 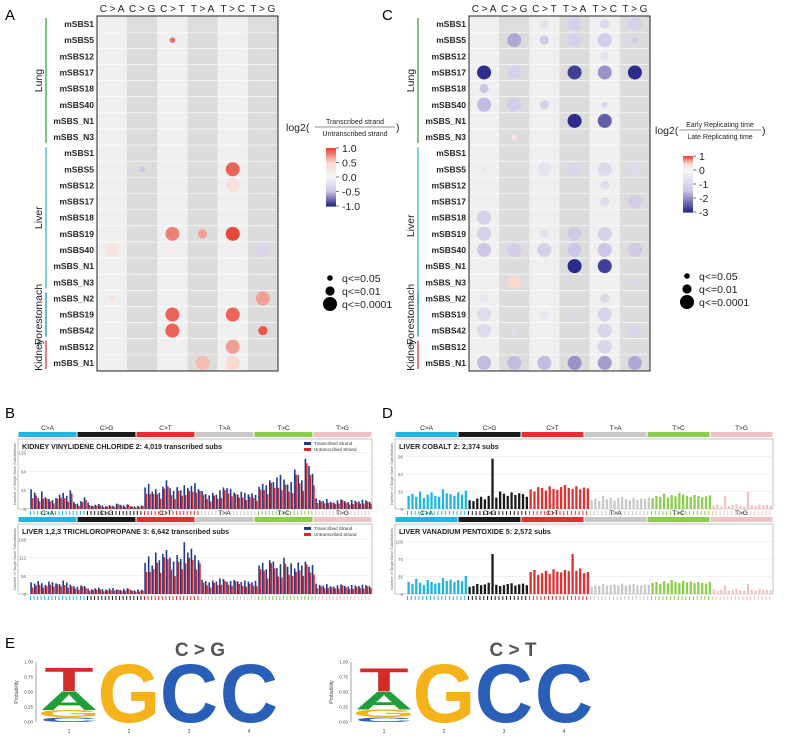 I want to click on row-label: mSBS5, so click(x=79, y=169).